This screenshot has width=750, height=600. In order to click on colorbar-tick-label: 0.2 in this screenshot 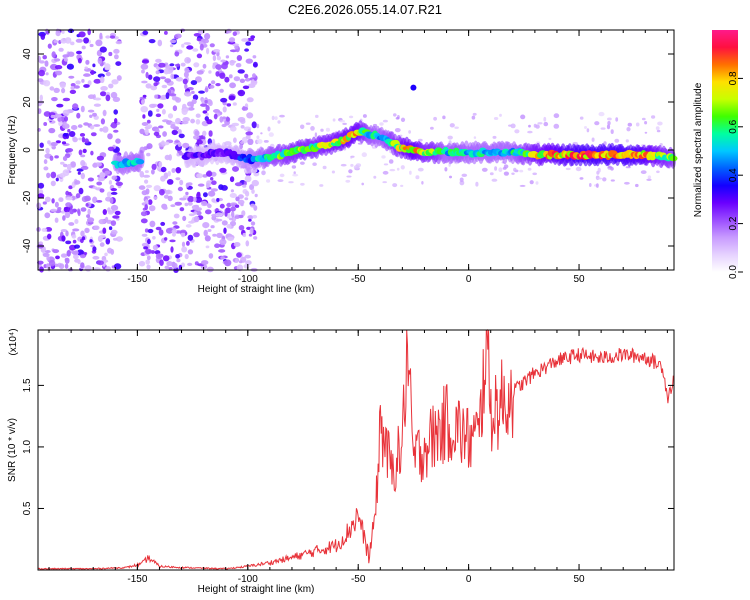, I will do `click(733, 223)`.